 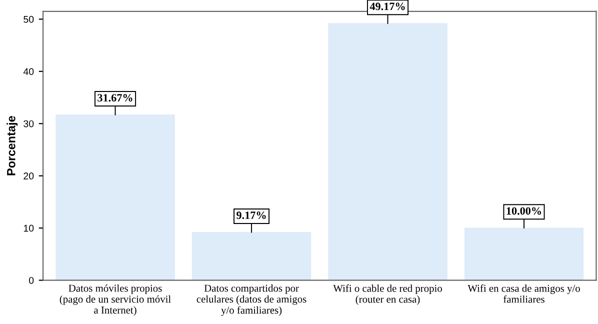 I want to click on data-label: 10.00%, so click(x=524, y=211).